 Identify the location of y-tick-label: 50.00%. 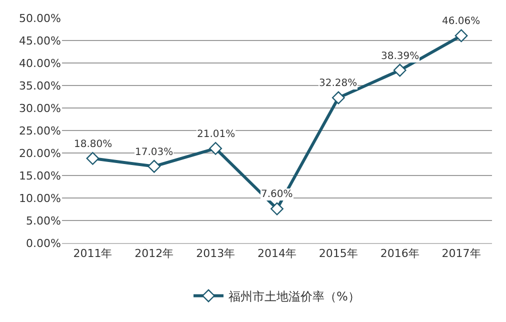
(40, 18).